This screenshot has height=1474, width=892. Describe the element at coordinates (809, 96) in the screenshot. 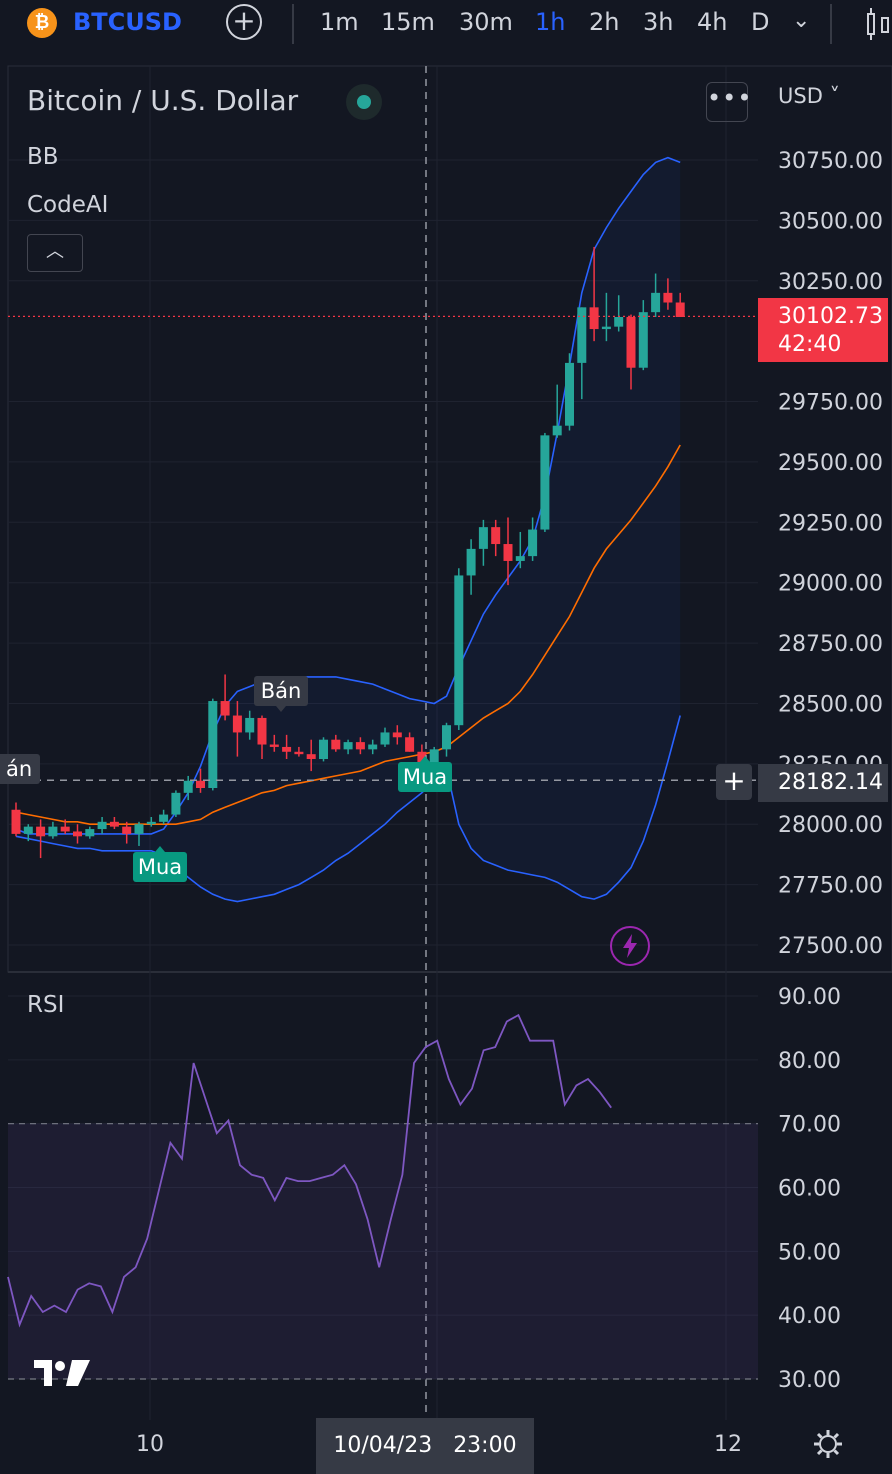

I see `currency-selector: USD ˅` at that location.